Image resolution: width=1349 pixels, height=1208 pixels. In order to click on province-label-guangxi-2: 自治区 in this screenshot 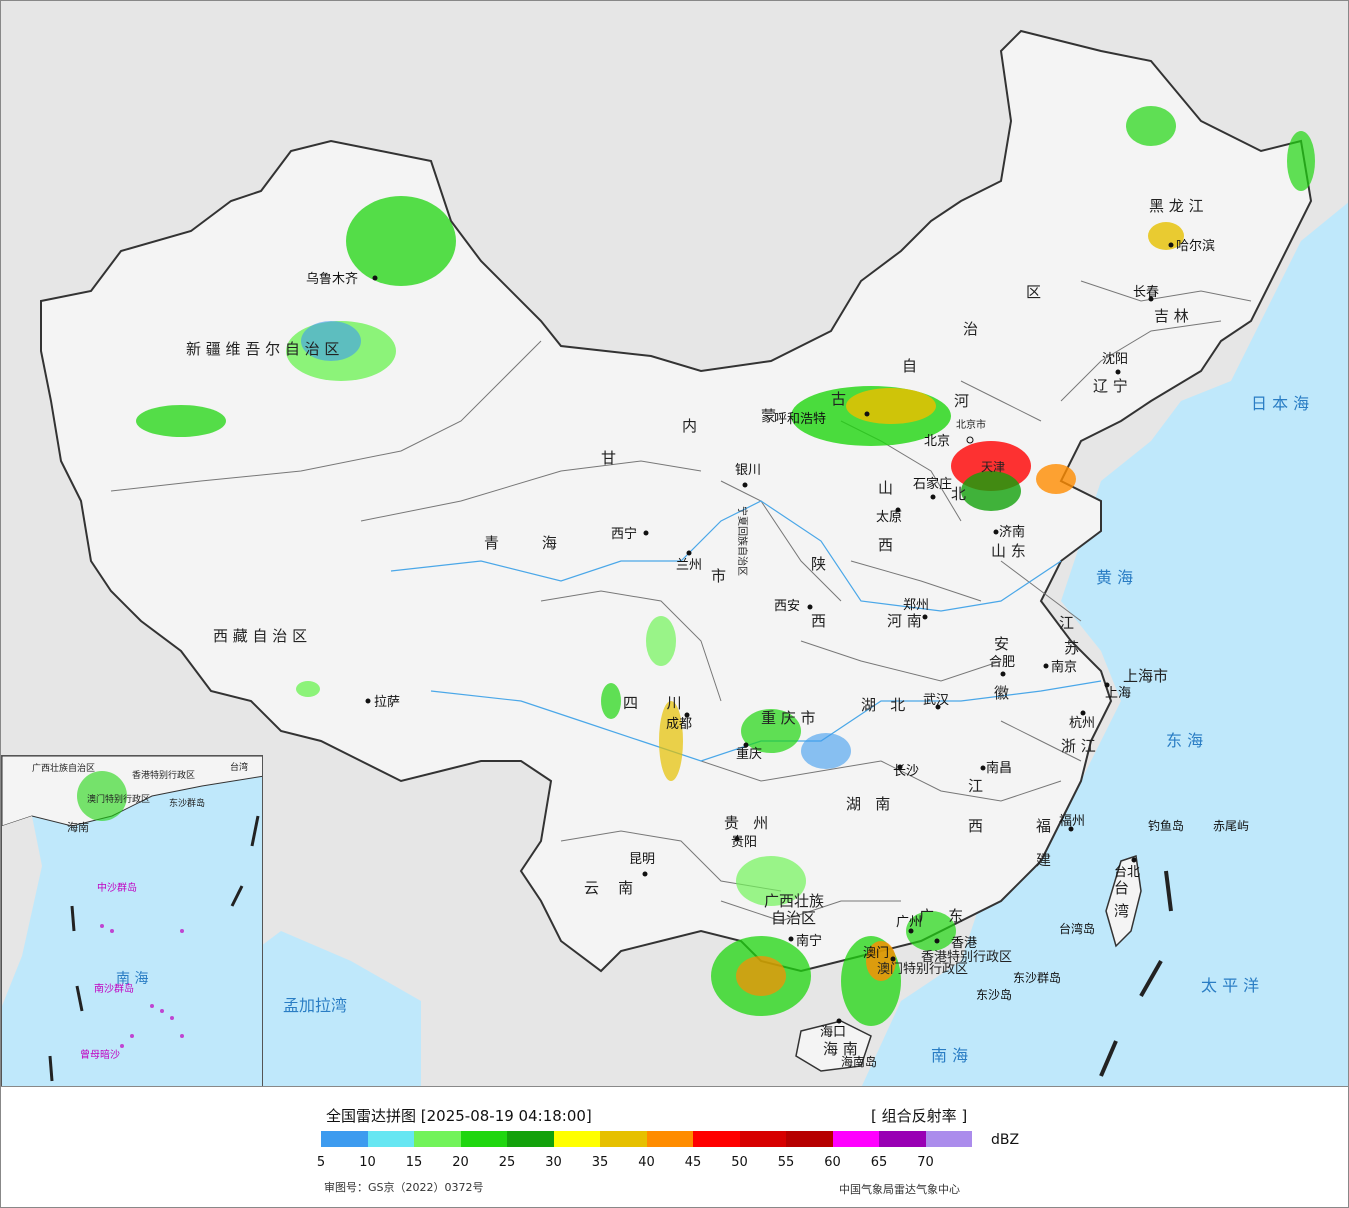, I will do `click(793, 918)`.